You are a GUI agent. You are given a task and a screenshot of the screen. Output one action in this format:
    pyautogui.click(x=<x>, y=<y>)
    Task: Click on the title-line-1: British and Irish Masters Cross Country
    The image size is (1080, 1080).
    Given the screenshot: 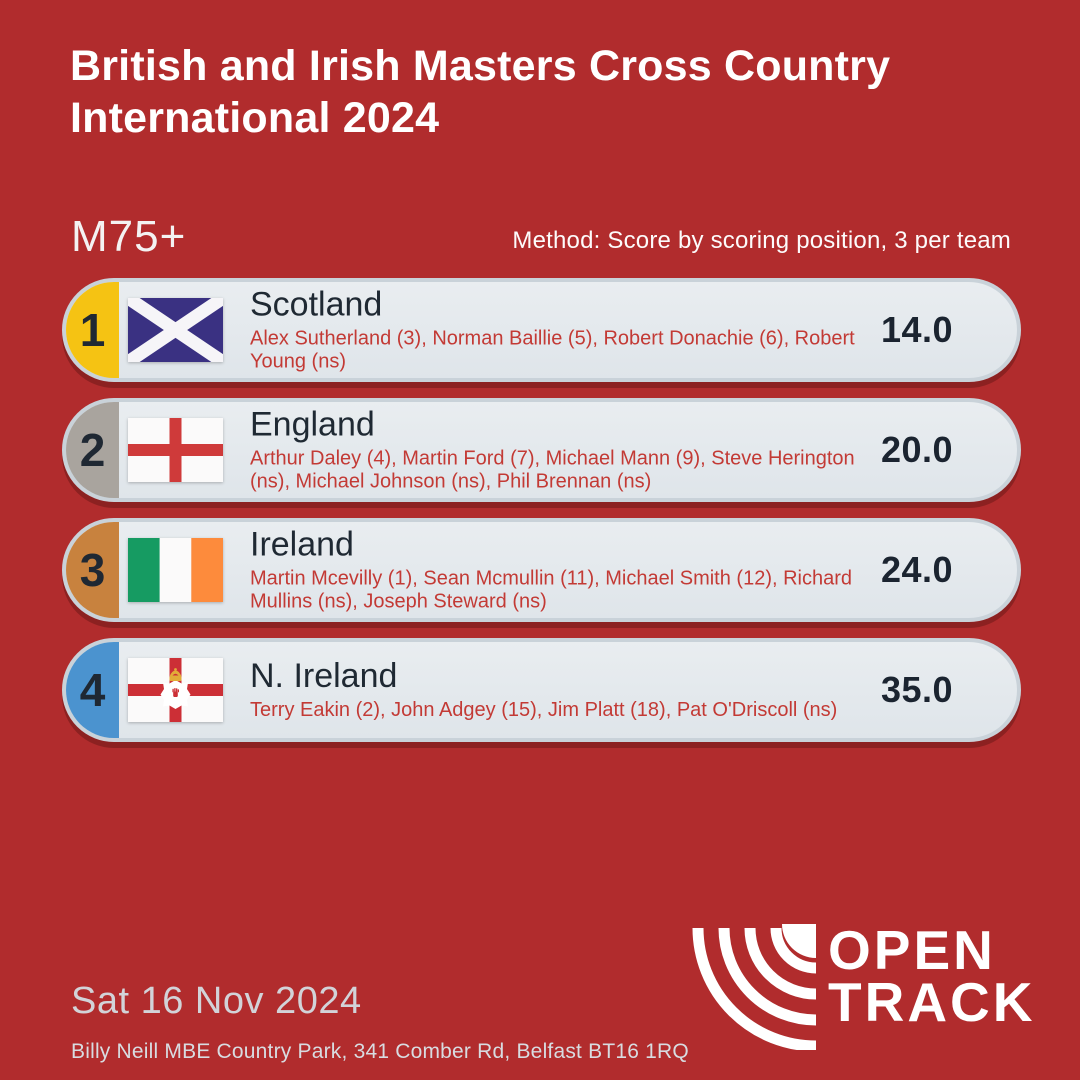 What is the action you would take?
    pyautogui.click(x=480, y=66)
    